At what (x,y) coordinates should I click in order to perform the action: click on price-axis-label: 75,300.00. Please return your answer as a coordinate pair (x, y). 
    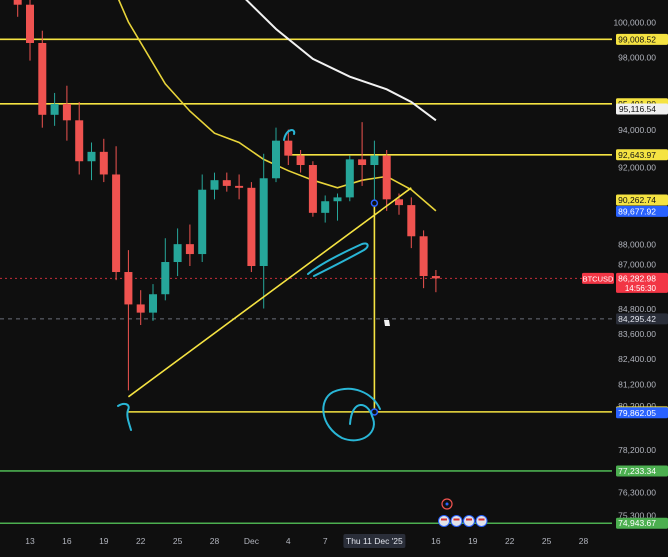
    Looking at the image, I should click on (637, 516).